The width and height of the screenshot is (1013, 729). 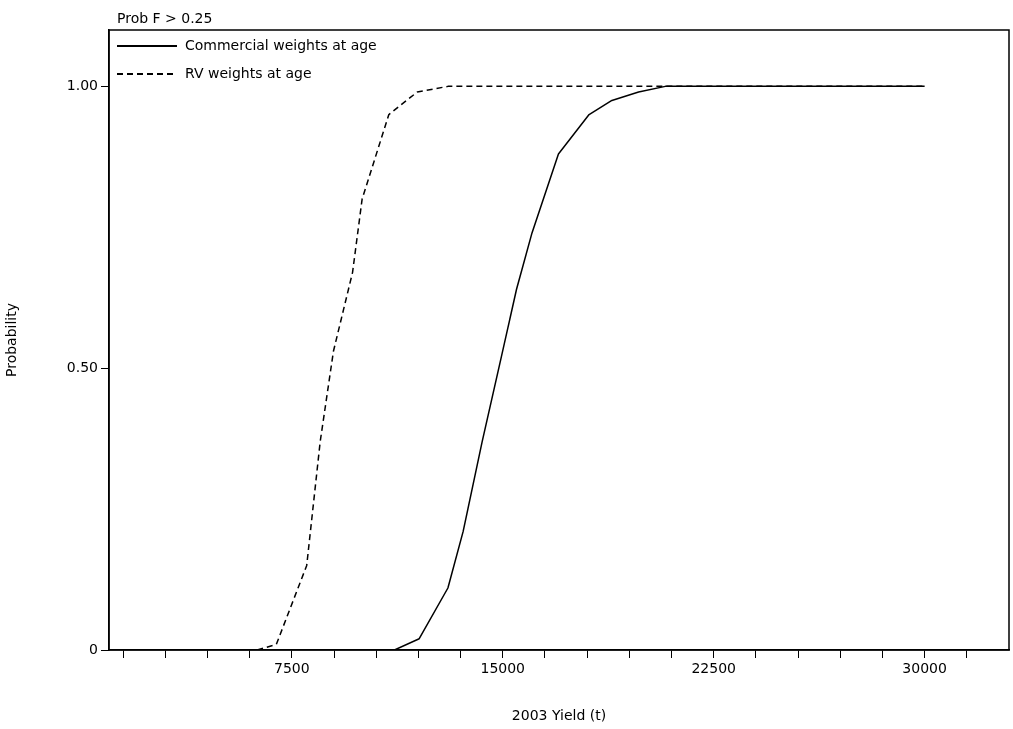 I want to click on legend-label: RV weights at age, so click(x=248, y=72).